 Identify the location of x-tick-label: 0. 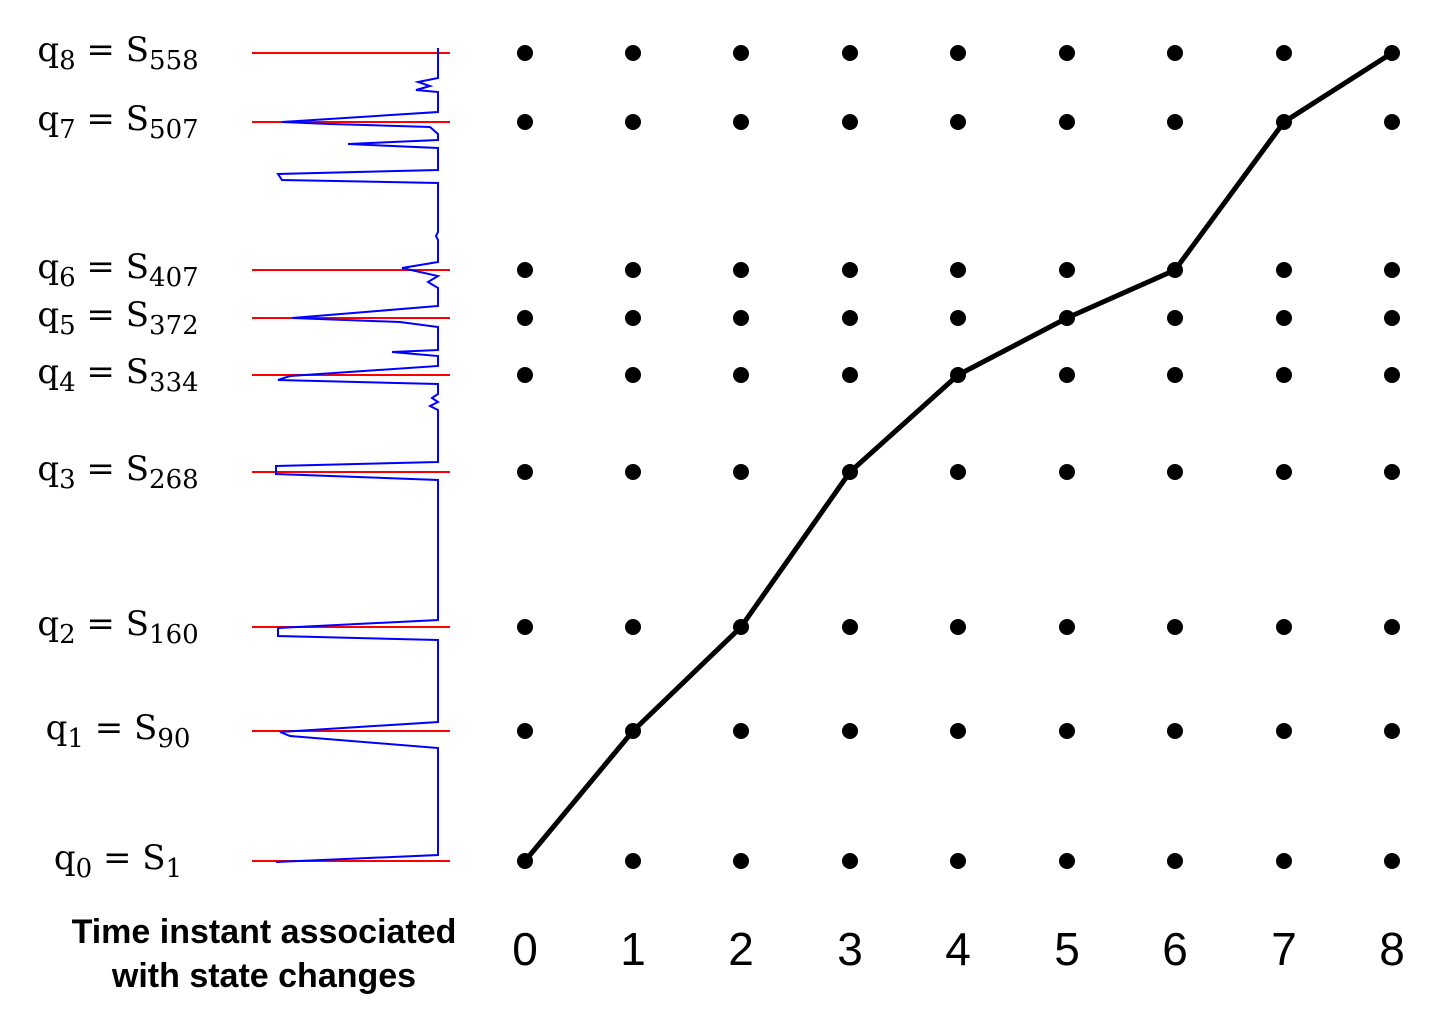
(525, 949).